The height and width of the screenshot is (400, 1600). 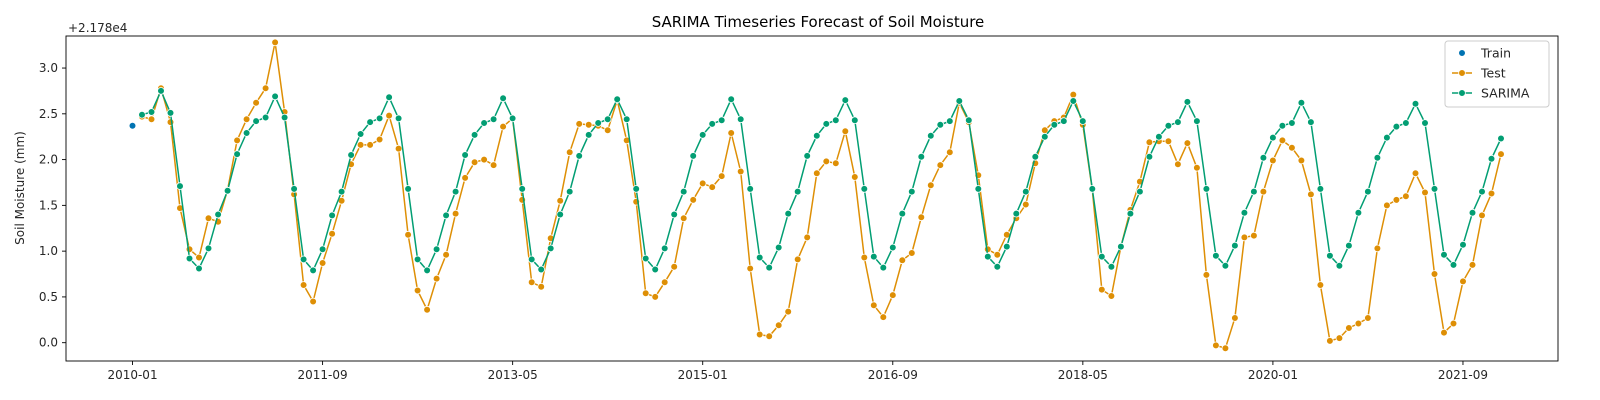 I want to click on legend-item-test: Test, so click(x=1479, y=73).